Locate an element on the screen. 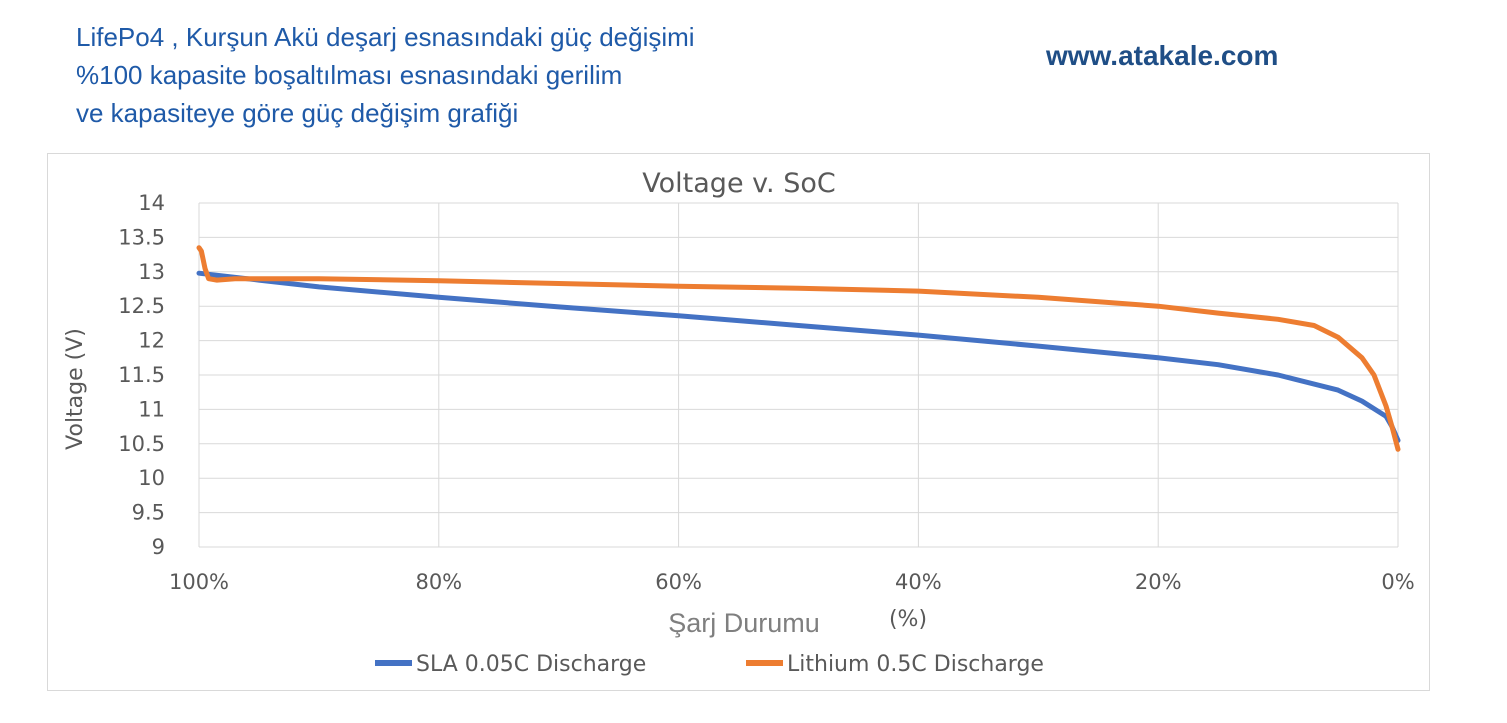  y-tick-label: 10 is located at coordinates (151, 478).